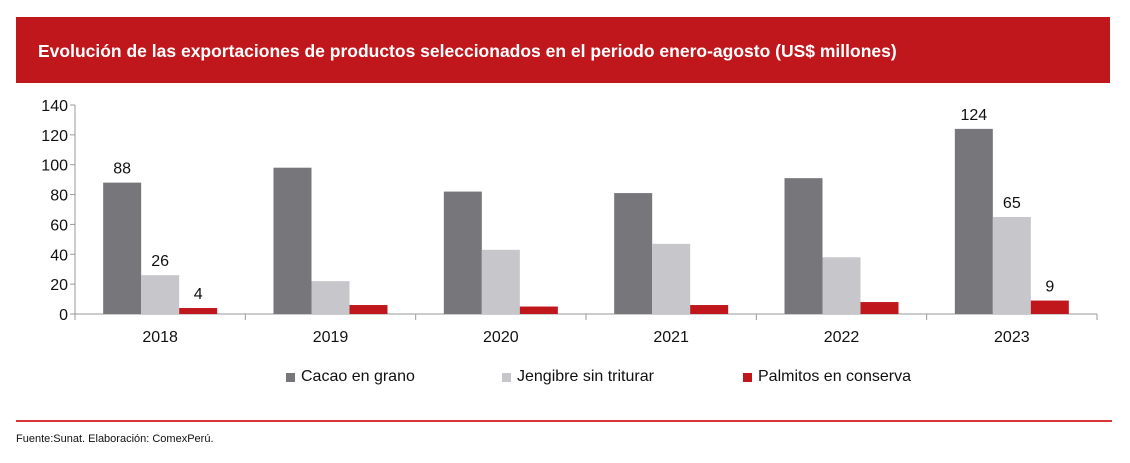  Describe the element at coordinates (585, 376) in the screenshot. I see `legend-label-jengibre: Jengibre sin triturar` at that location.